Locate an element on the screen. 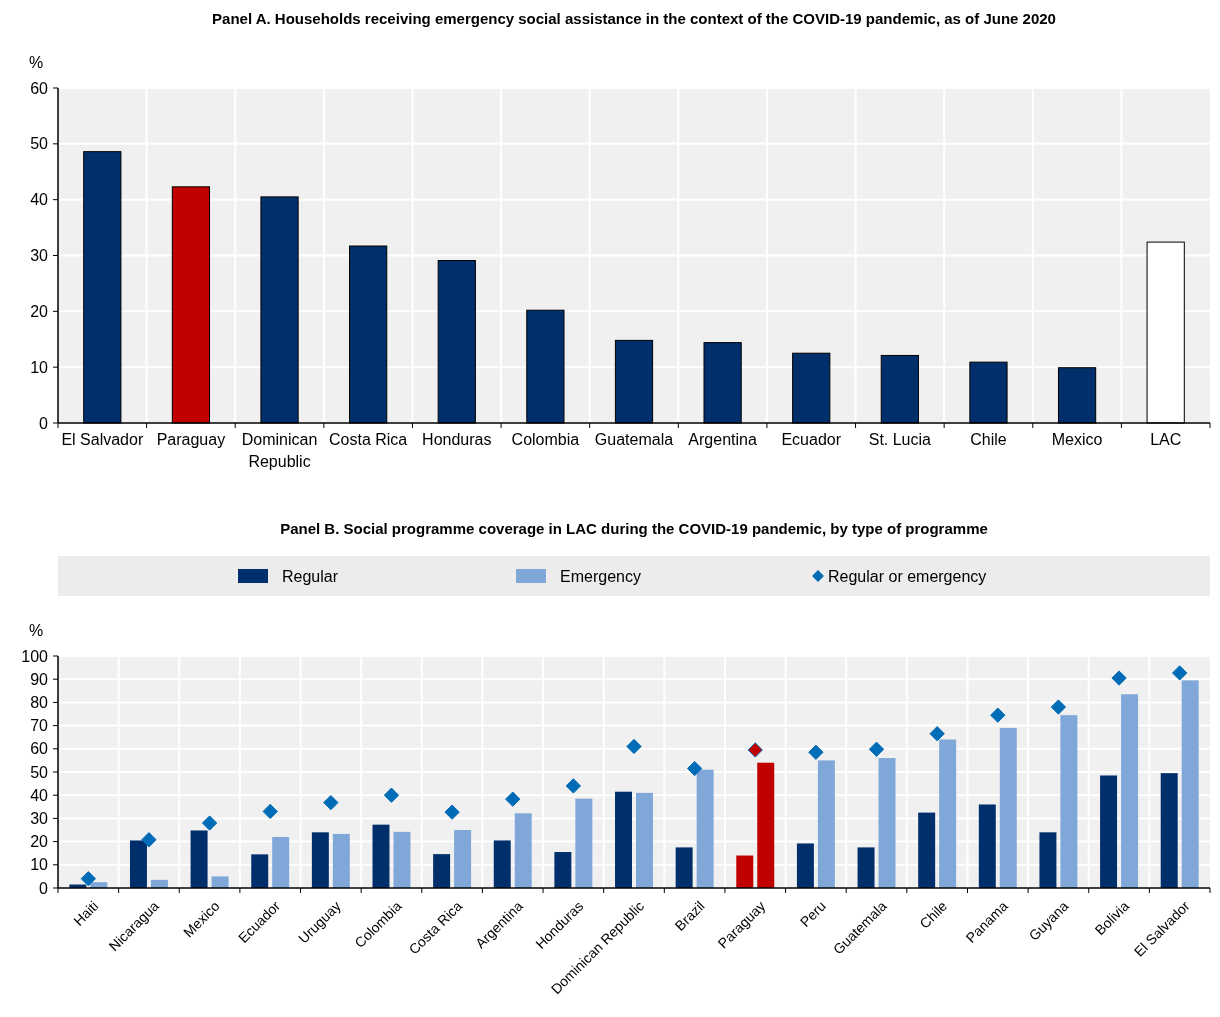  y-tick-label: 100 is located at coordinates (35, 656).